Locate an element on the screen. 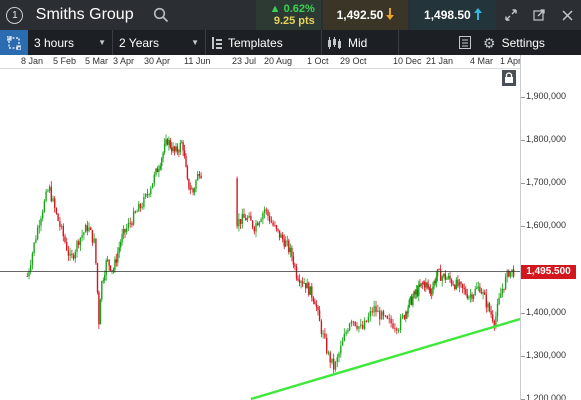 The image size is (581, 400). chart-mode-button is located at coordinates (14, 42).